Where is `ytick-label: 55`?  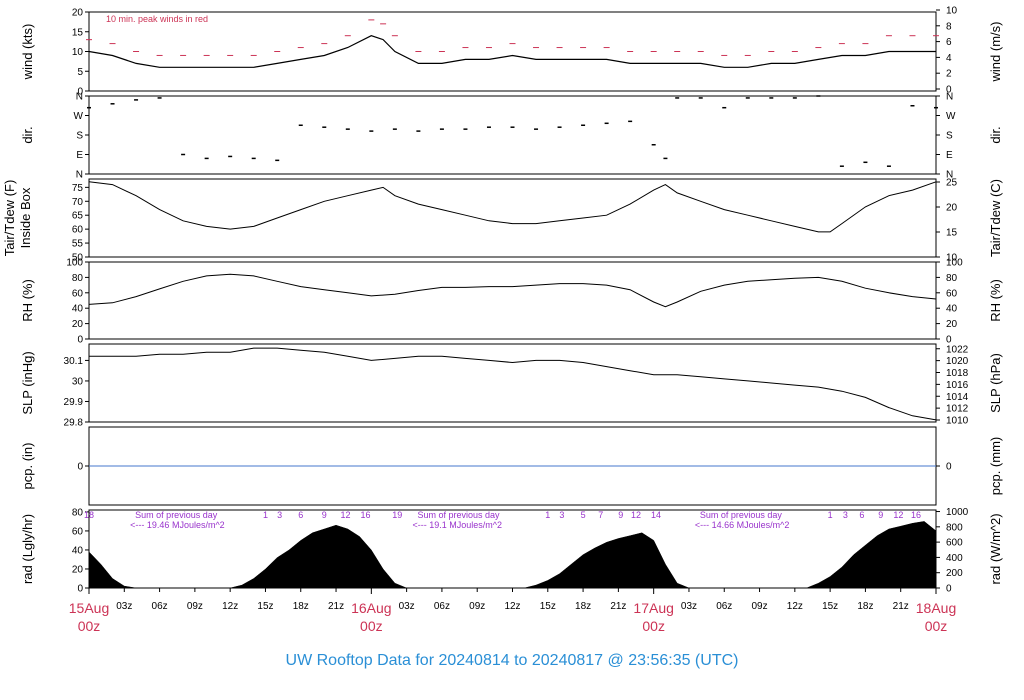
ytick-label: 55 is located at coordinates (78, 244).